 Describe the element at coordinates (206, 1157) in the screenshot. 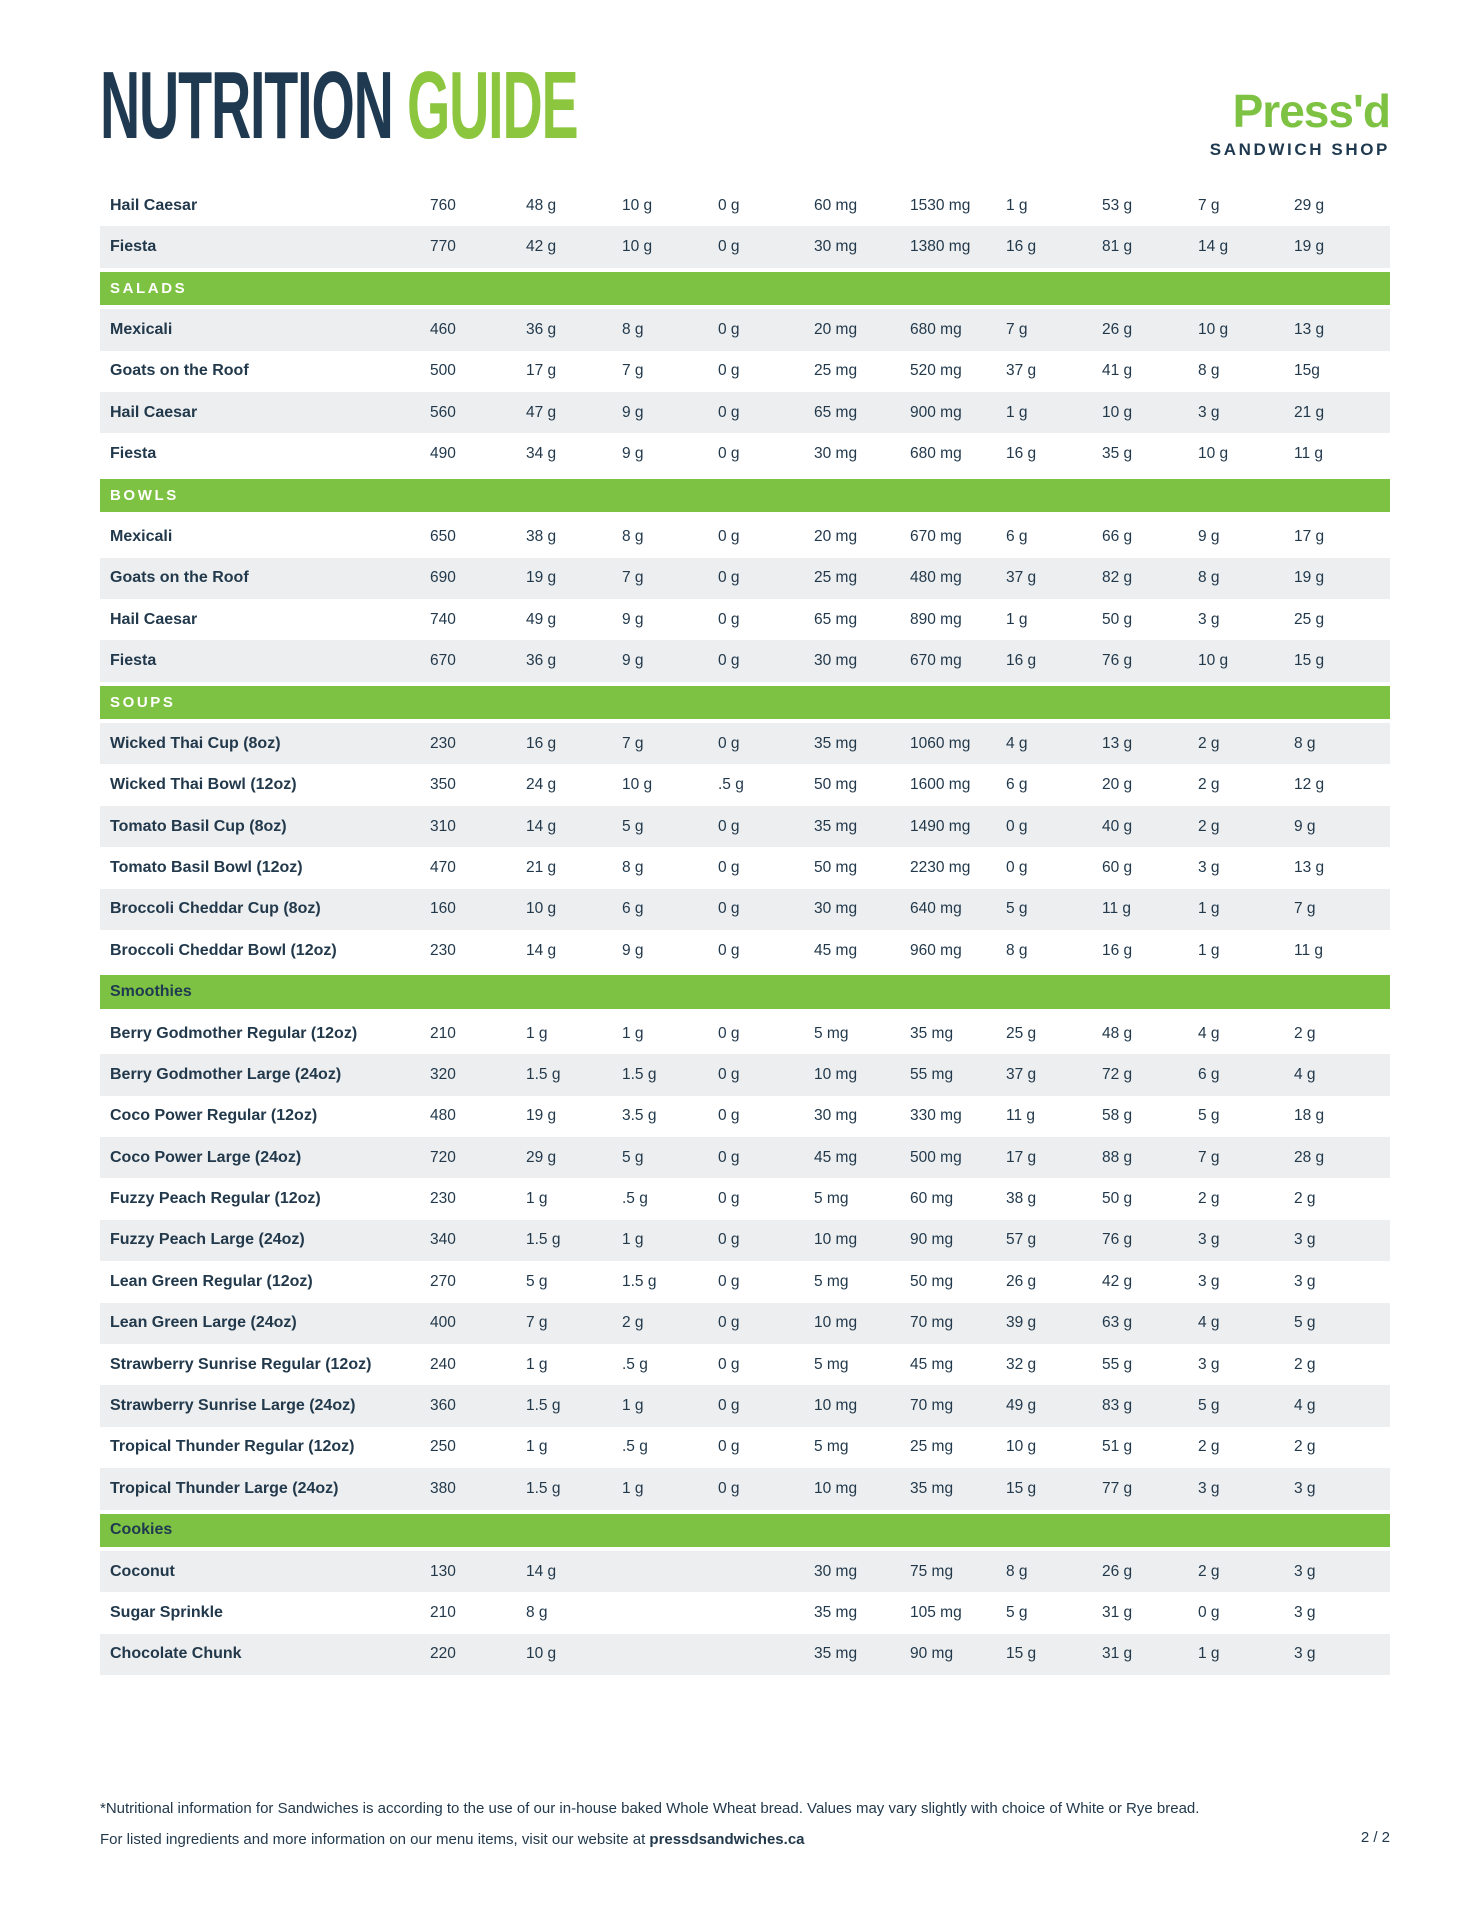

I see `item-name: Coco Power Large (24oz)` at that location.